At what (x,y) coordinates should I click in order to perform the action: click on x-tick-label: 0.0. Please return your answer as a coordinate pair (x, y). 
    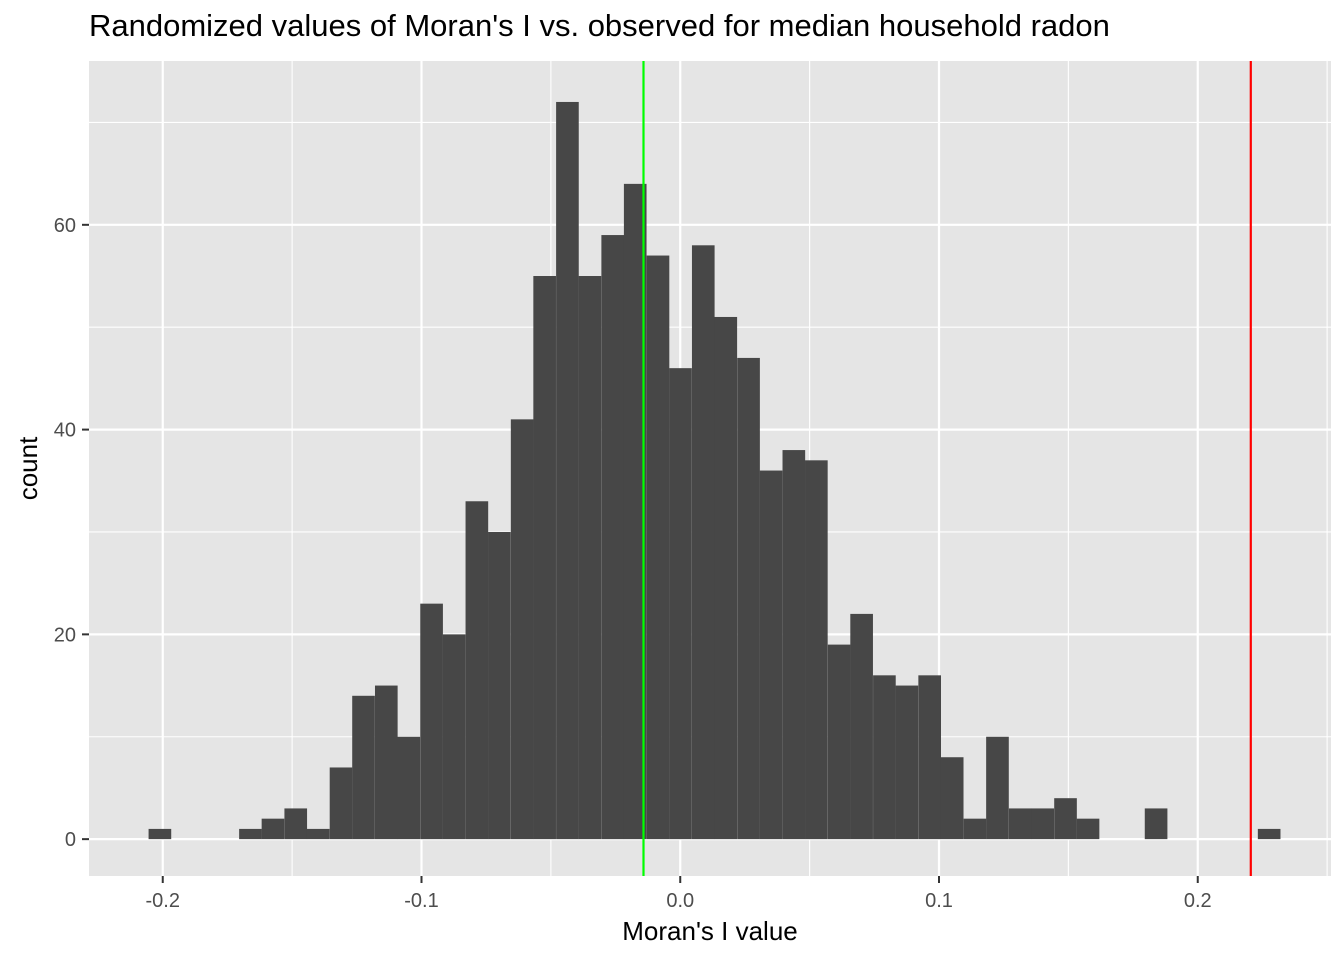
    Looking at the image, I should click on (680, 901).